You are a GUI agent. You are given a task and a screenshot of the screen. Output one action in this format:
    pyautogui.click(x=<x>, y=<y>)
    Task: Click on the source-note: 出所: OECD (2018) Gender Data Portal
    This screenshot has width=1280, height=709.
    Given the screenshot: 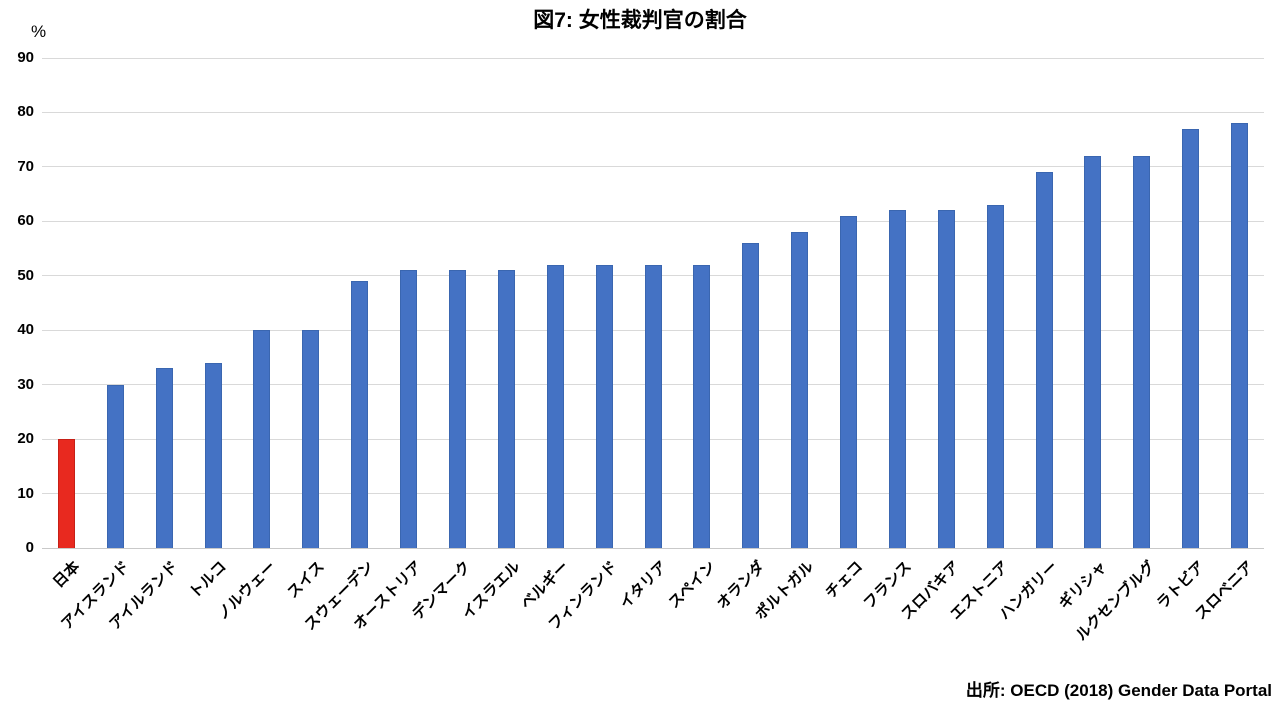 What is the action you would take?
    pyautogui.click(x=1118, y=690)
    